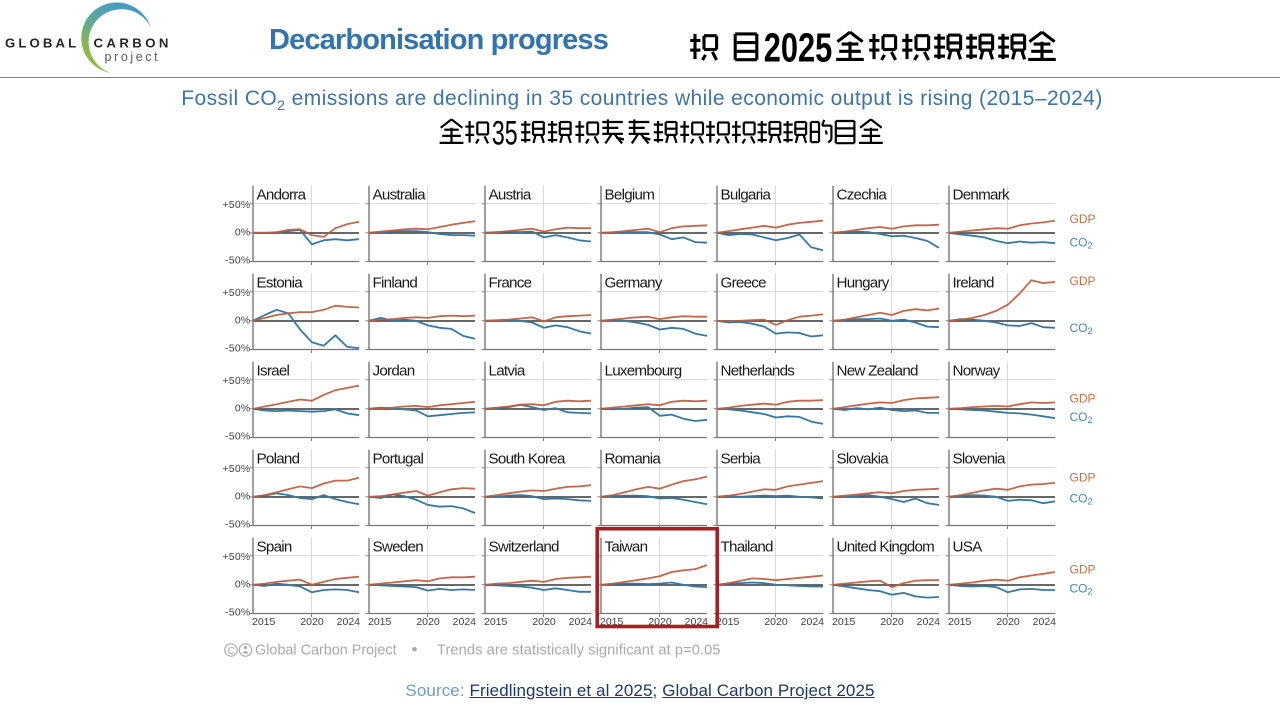 The height and width of the screenshot is (720, 1280). What do you see at coordinates (741, 458) in the screenshot?
I see `svg-text: Serbia` at bounding box center [741, 458].